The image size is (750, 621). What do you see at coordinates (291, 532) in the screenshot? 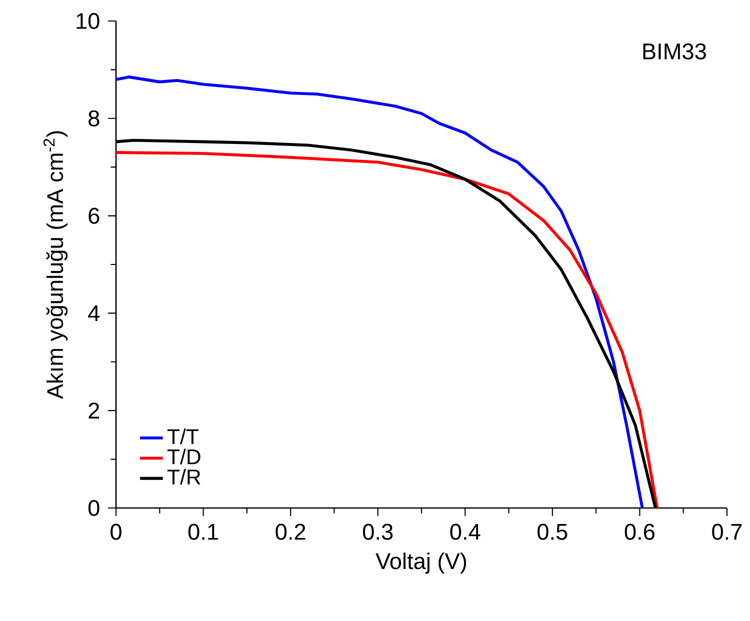
I see `x-tick-label: 0.2` at bounding box center [291, 532].